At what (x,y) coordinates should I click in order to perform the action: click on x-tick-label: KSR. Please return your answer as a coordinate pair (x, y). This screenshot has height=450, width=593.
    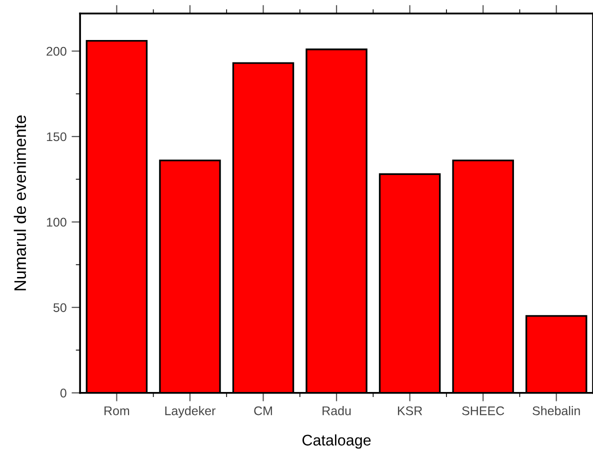
    Looking at the image, I should click on (410, 411).